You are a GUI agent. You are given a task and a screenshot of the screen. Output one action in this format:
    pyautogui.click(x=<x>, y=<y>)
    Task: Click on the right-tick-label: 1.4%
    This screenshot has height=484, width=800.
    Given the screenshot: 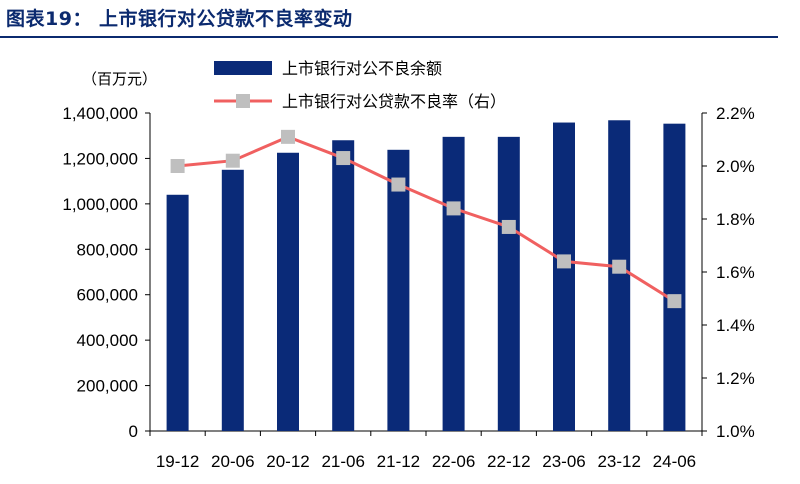 What is the action you would take?
    pyautogui.click(x=735, y=325)
    